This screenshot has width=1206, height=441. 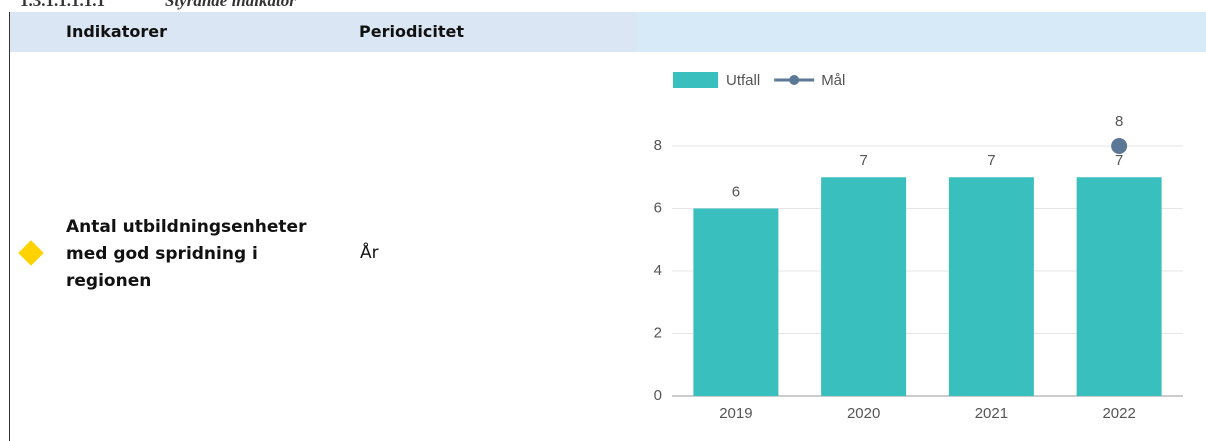 What do you see at coordinates (991, 413) in the screenshot?
I see `x-tick-label: 2021` at bounding box center [991, 413].